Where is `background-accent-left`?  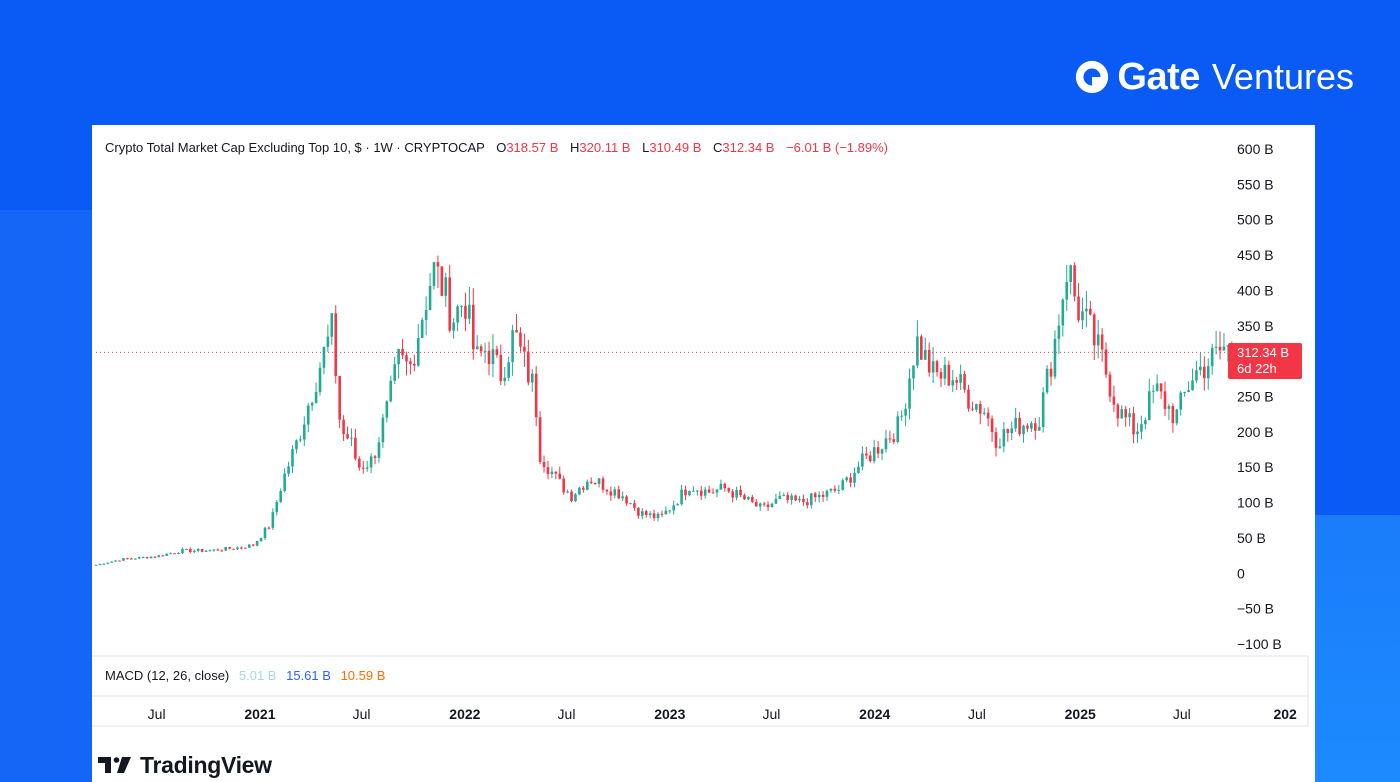 background-accent-left is located at coordinates (46, 496).